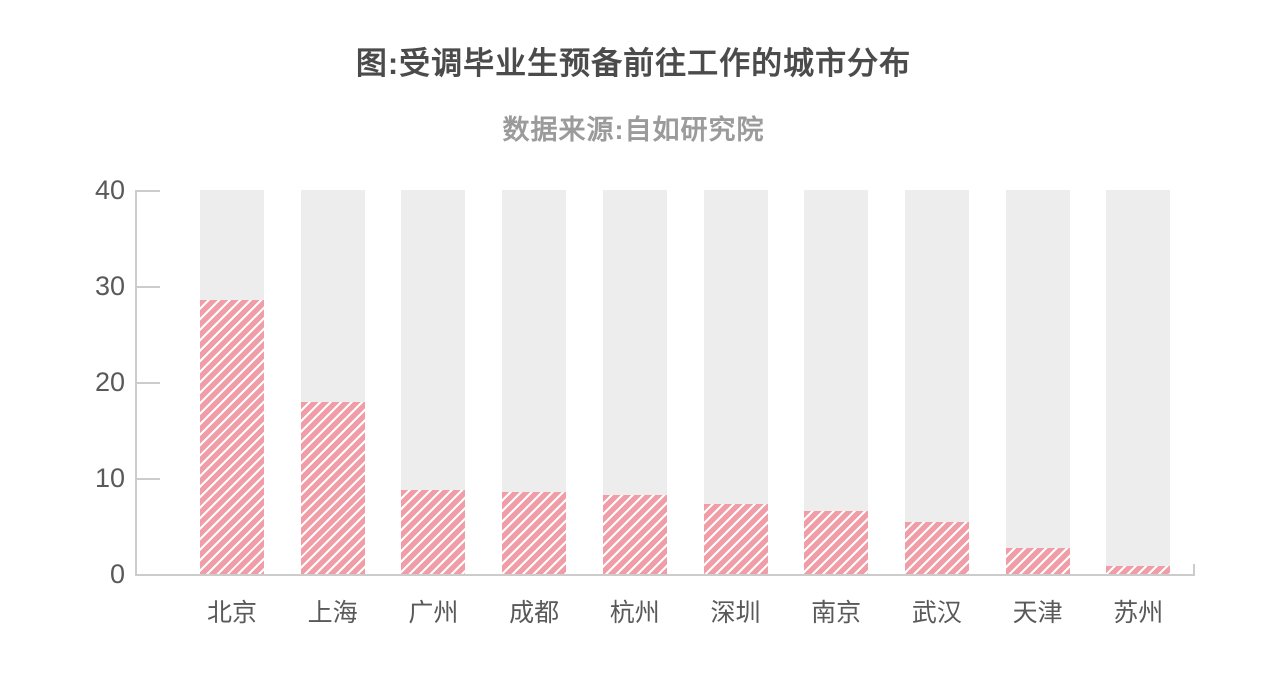 The width and height of the screenshot is (1267, 684). I want to click on value-bar-杭州, so click(634, 534).